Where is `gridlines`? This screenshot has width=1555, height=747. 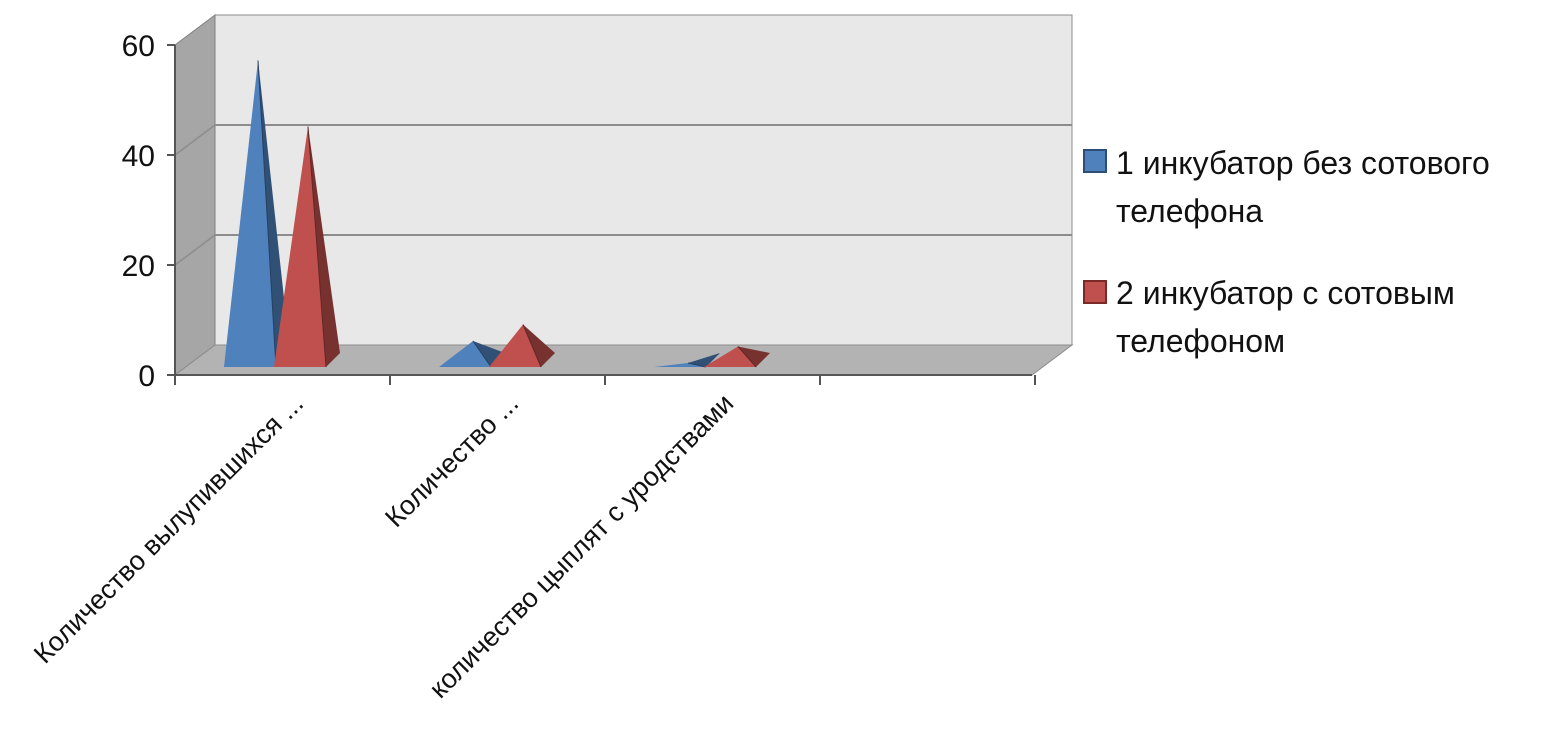
gridlines is located at coordinates (623, 195).